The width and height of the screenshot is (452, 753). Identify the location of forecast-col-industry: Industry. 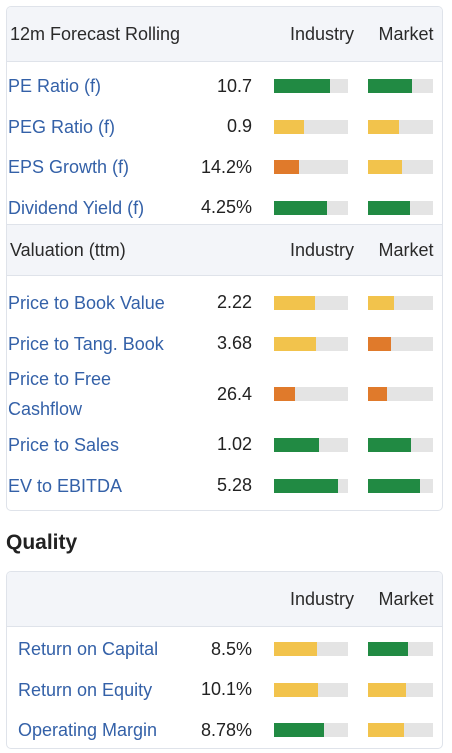
(322, 33).